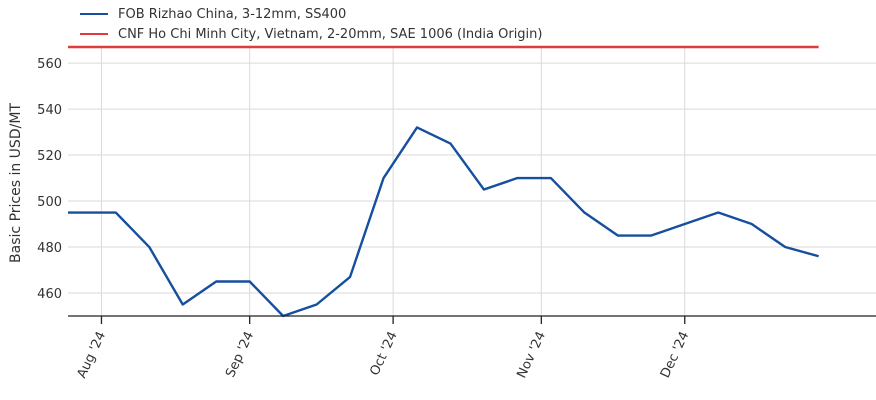 The image size is (876, 400). What do you see at coordinates (49, 64) in the screenshot?
I see `y-tick-label: 560` at bounding box center [49, 64].